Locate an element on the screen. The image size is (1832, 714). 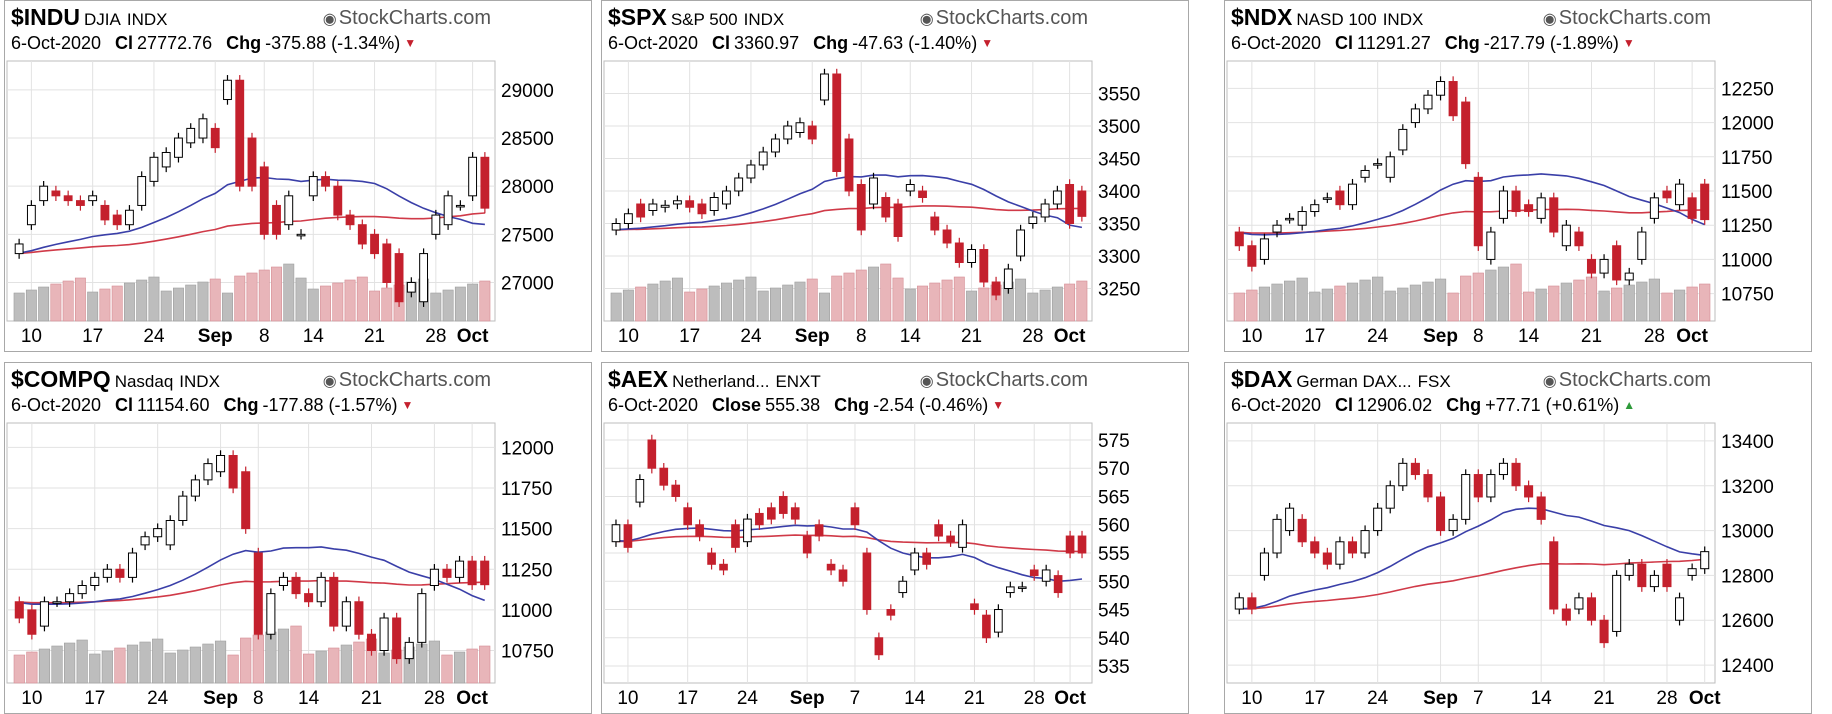
x-tick-label: 17 is located at coordinates (92, 336).